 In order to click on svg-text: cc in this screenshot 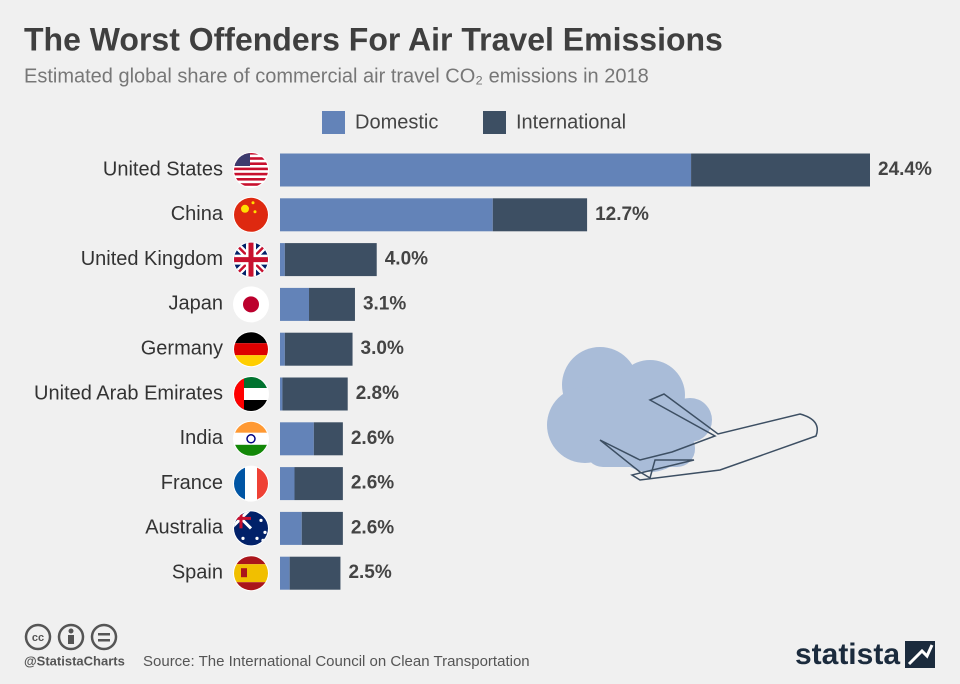, I will do `click(38, 638)`.